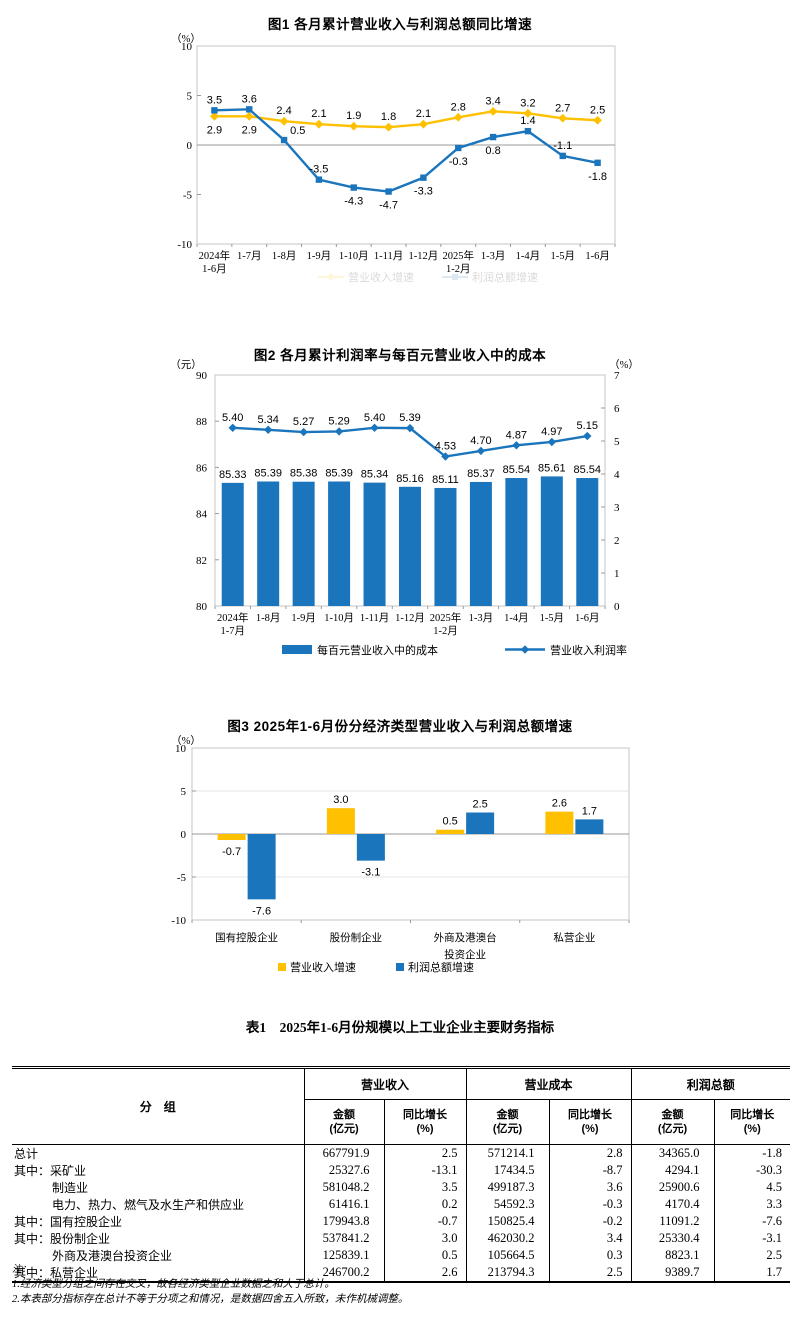  What do you see at coordinates (590, 1170) in the screenshot?
I see `growth-cell: -8.7` at bounding box center [590, 1170].